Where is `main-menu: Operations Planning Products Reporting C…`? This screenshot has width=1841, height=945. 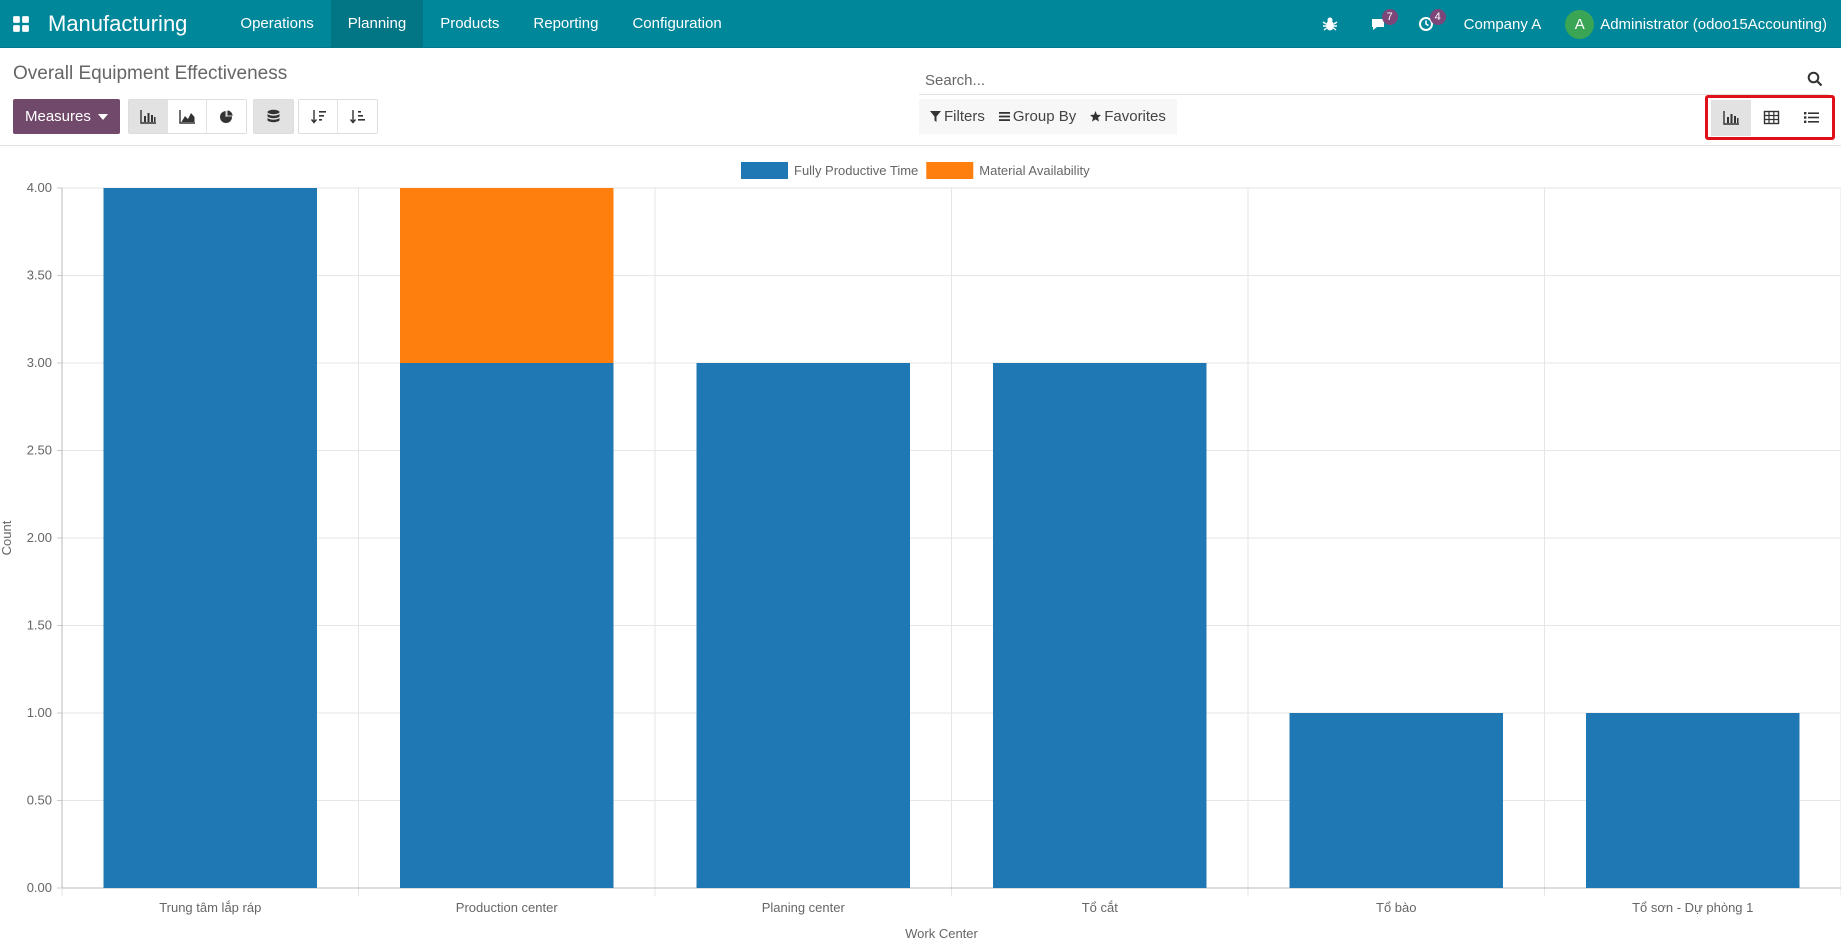
main-menu: Operations Planning Products Reporting C… is located at coordinates (480, 24).